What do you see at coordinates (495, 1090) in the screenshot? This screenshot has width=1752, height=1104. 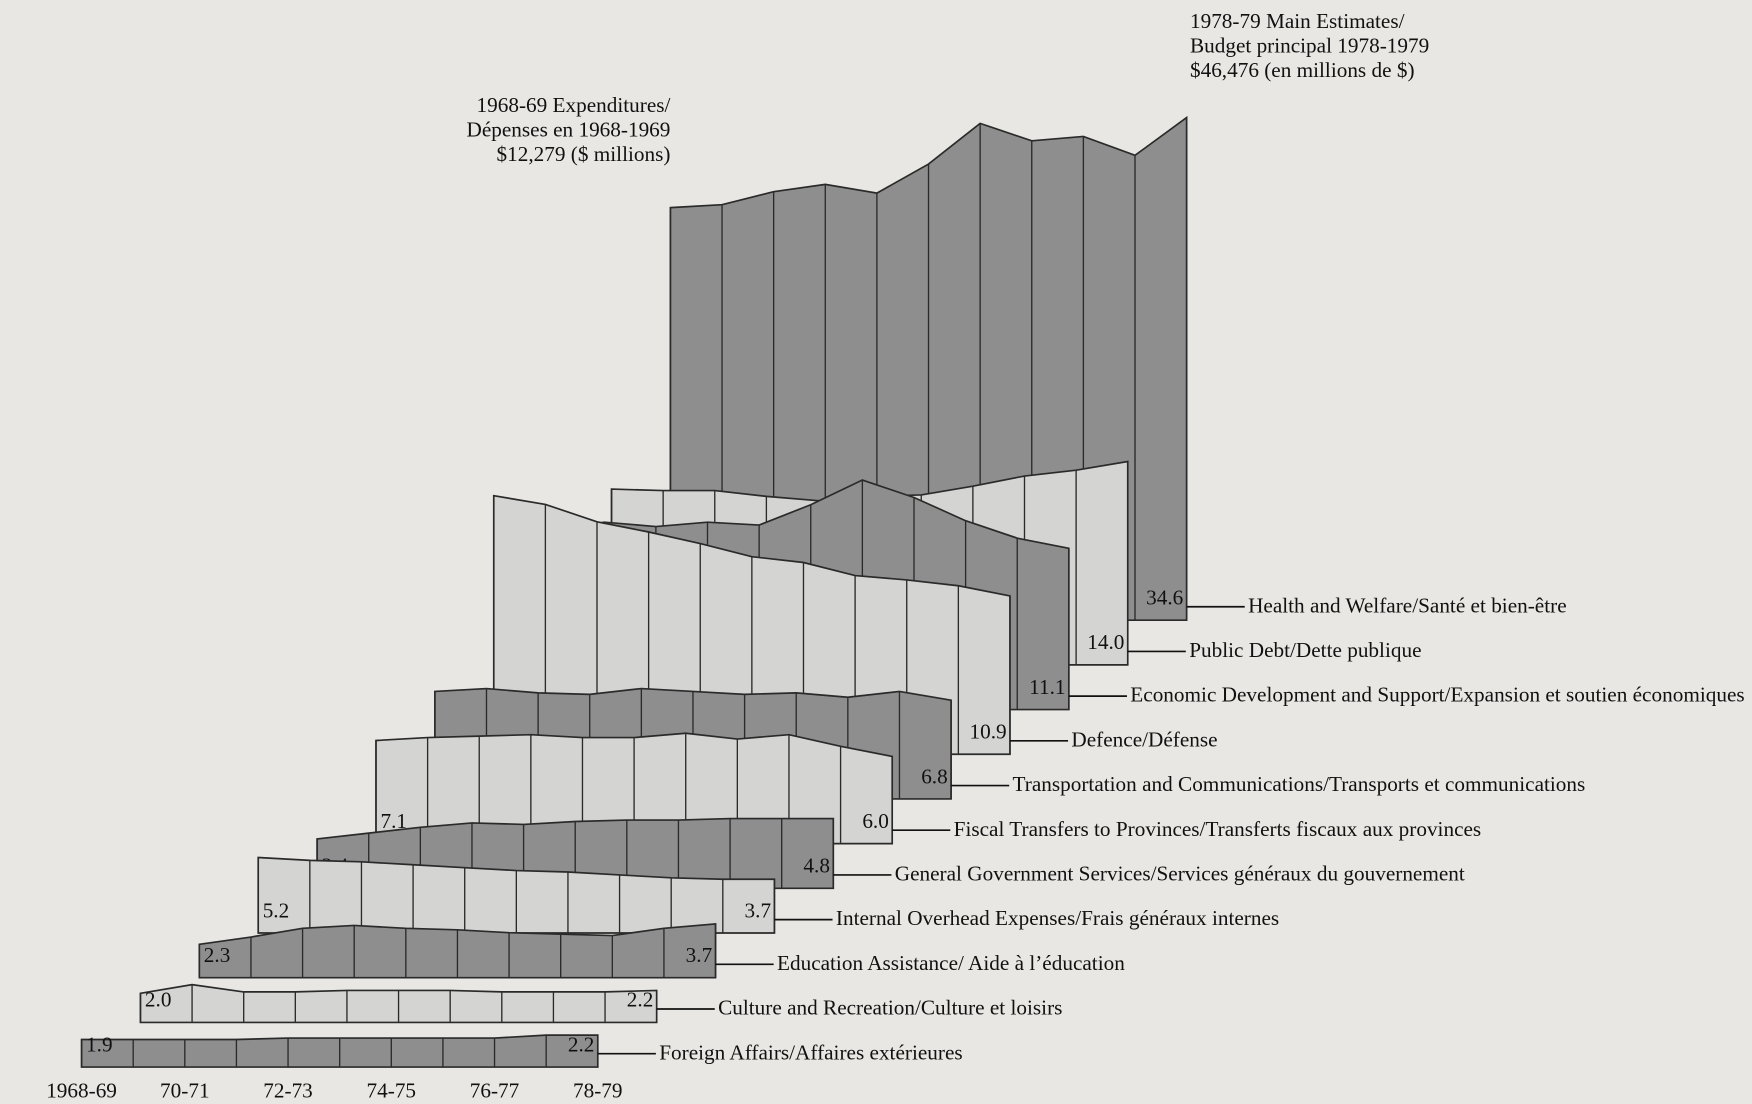 I see `x-tick-label: 76-77` at bounding box center [495, 1090].